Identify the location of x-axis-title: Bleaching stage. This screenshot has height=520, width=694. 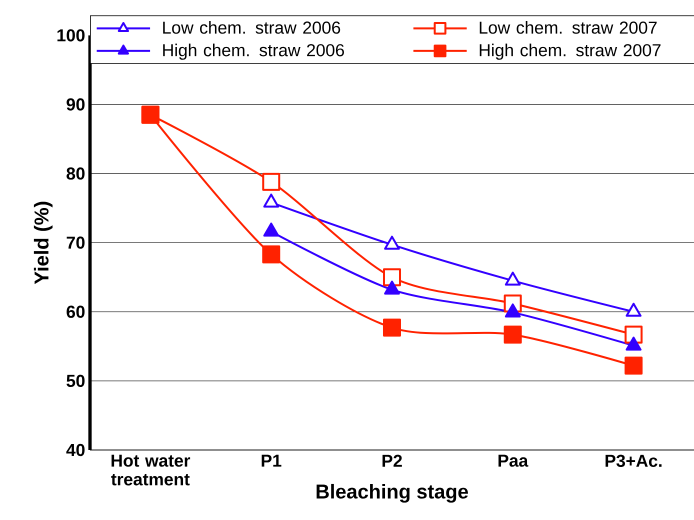
(392, 493).